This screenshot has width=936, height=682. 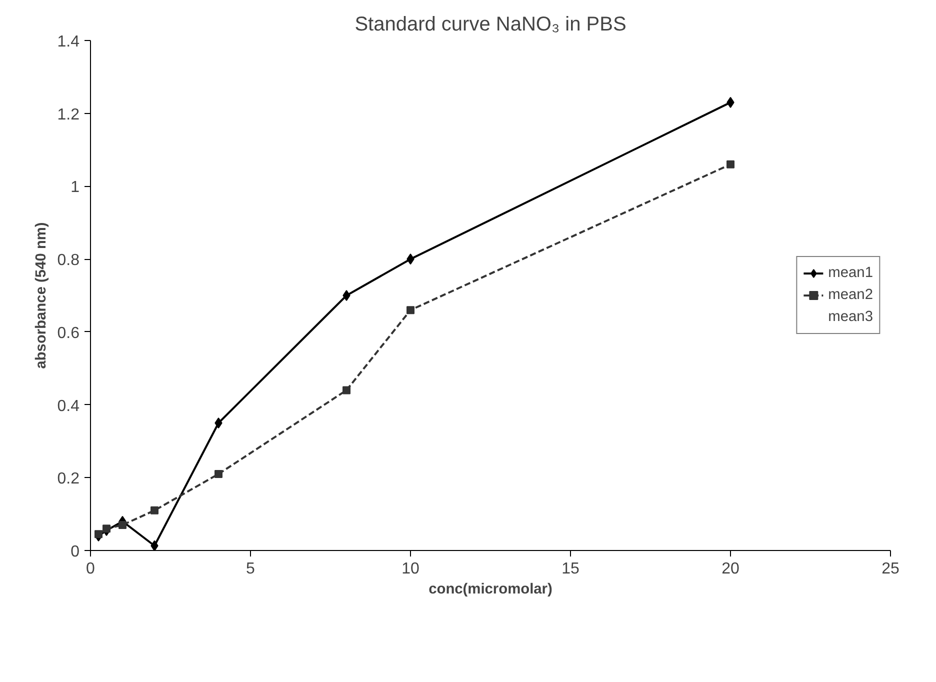 I want to click on y-tick-label: 0.6, so click(x=68, y=333).